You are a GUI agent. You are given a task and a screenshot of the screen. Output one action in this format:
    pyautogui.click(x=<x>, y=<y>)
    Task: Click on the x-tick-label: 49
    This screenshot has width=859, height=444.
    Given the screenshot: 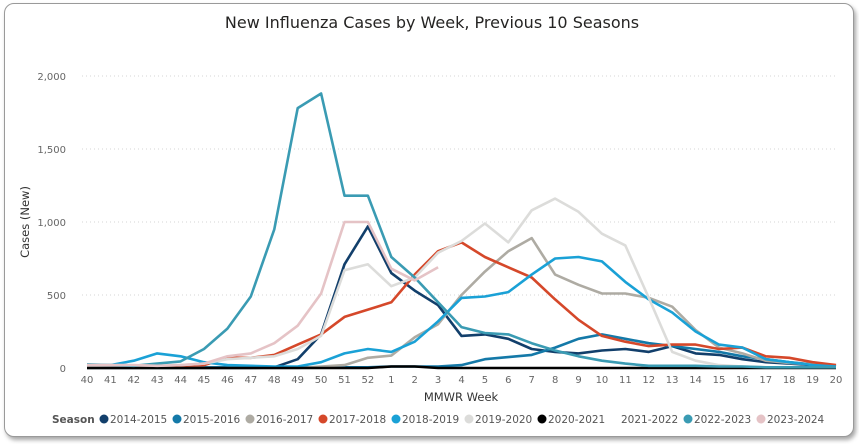 What is the action you would take?
    pyautogui.click(x=297, y=380)
    